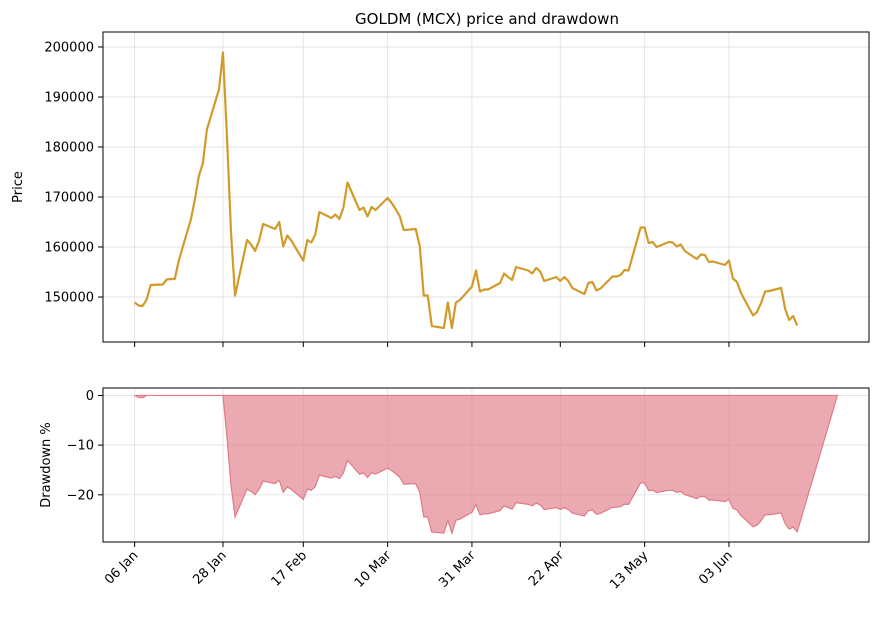 This screenshot has height=618, width=881. Describe the element at coordinates (209, 567) in the screenshot. I see `x-tick-label: 28 Jan` at that location.